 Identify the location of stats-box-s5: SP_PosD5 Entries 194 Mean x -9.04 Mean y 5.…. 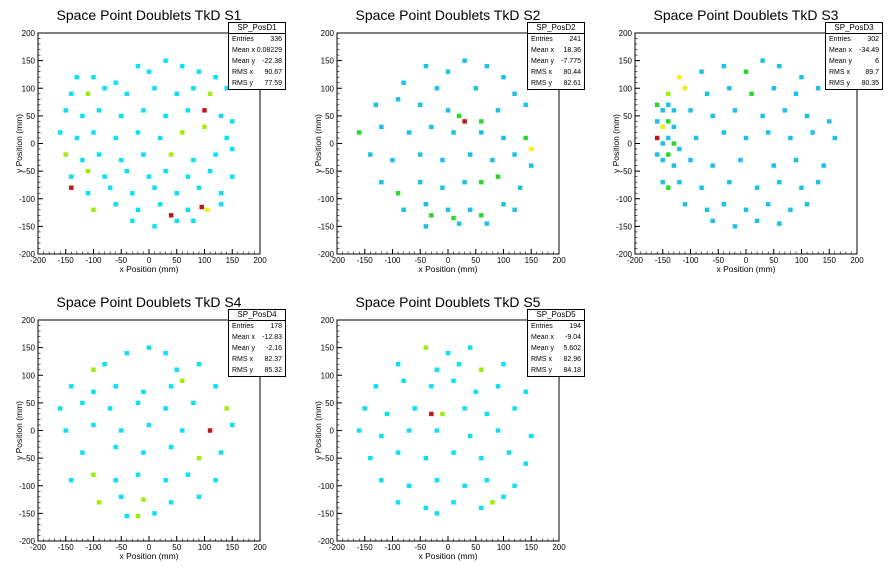
(556, 343).